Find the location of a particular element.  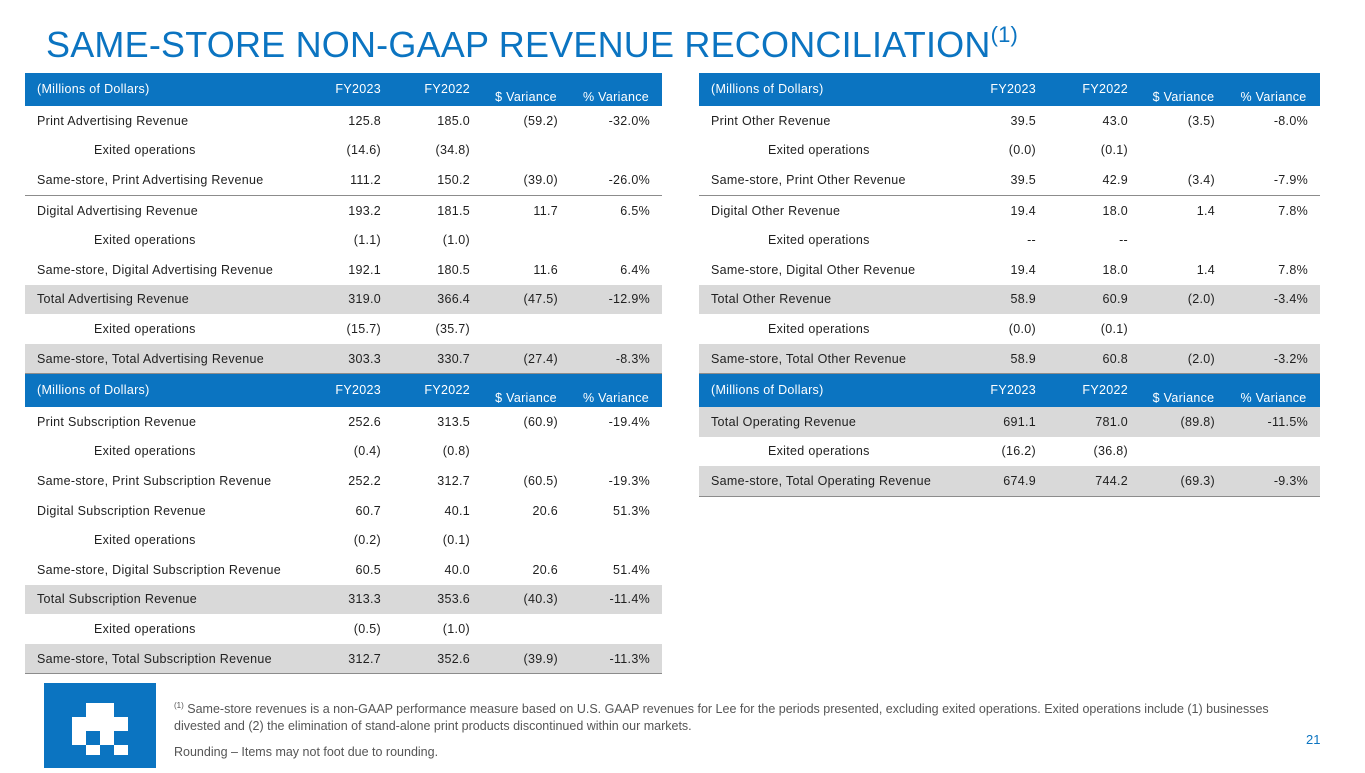

table-row: Digital Other Revenue 19.4 18.0 1.4 7.8% is located at coordinates (1009, 210).